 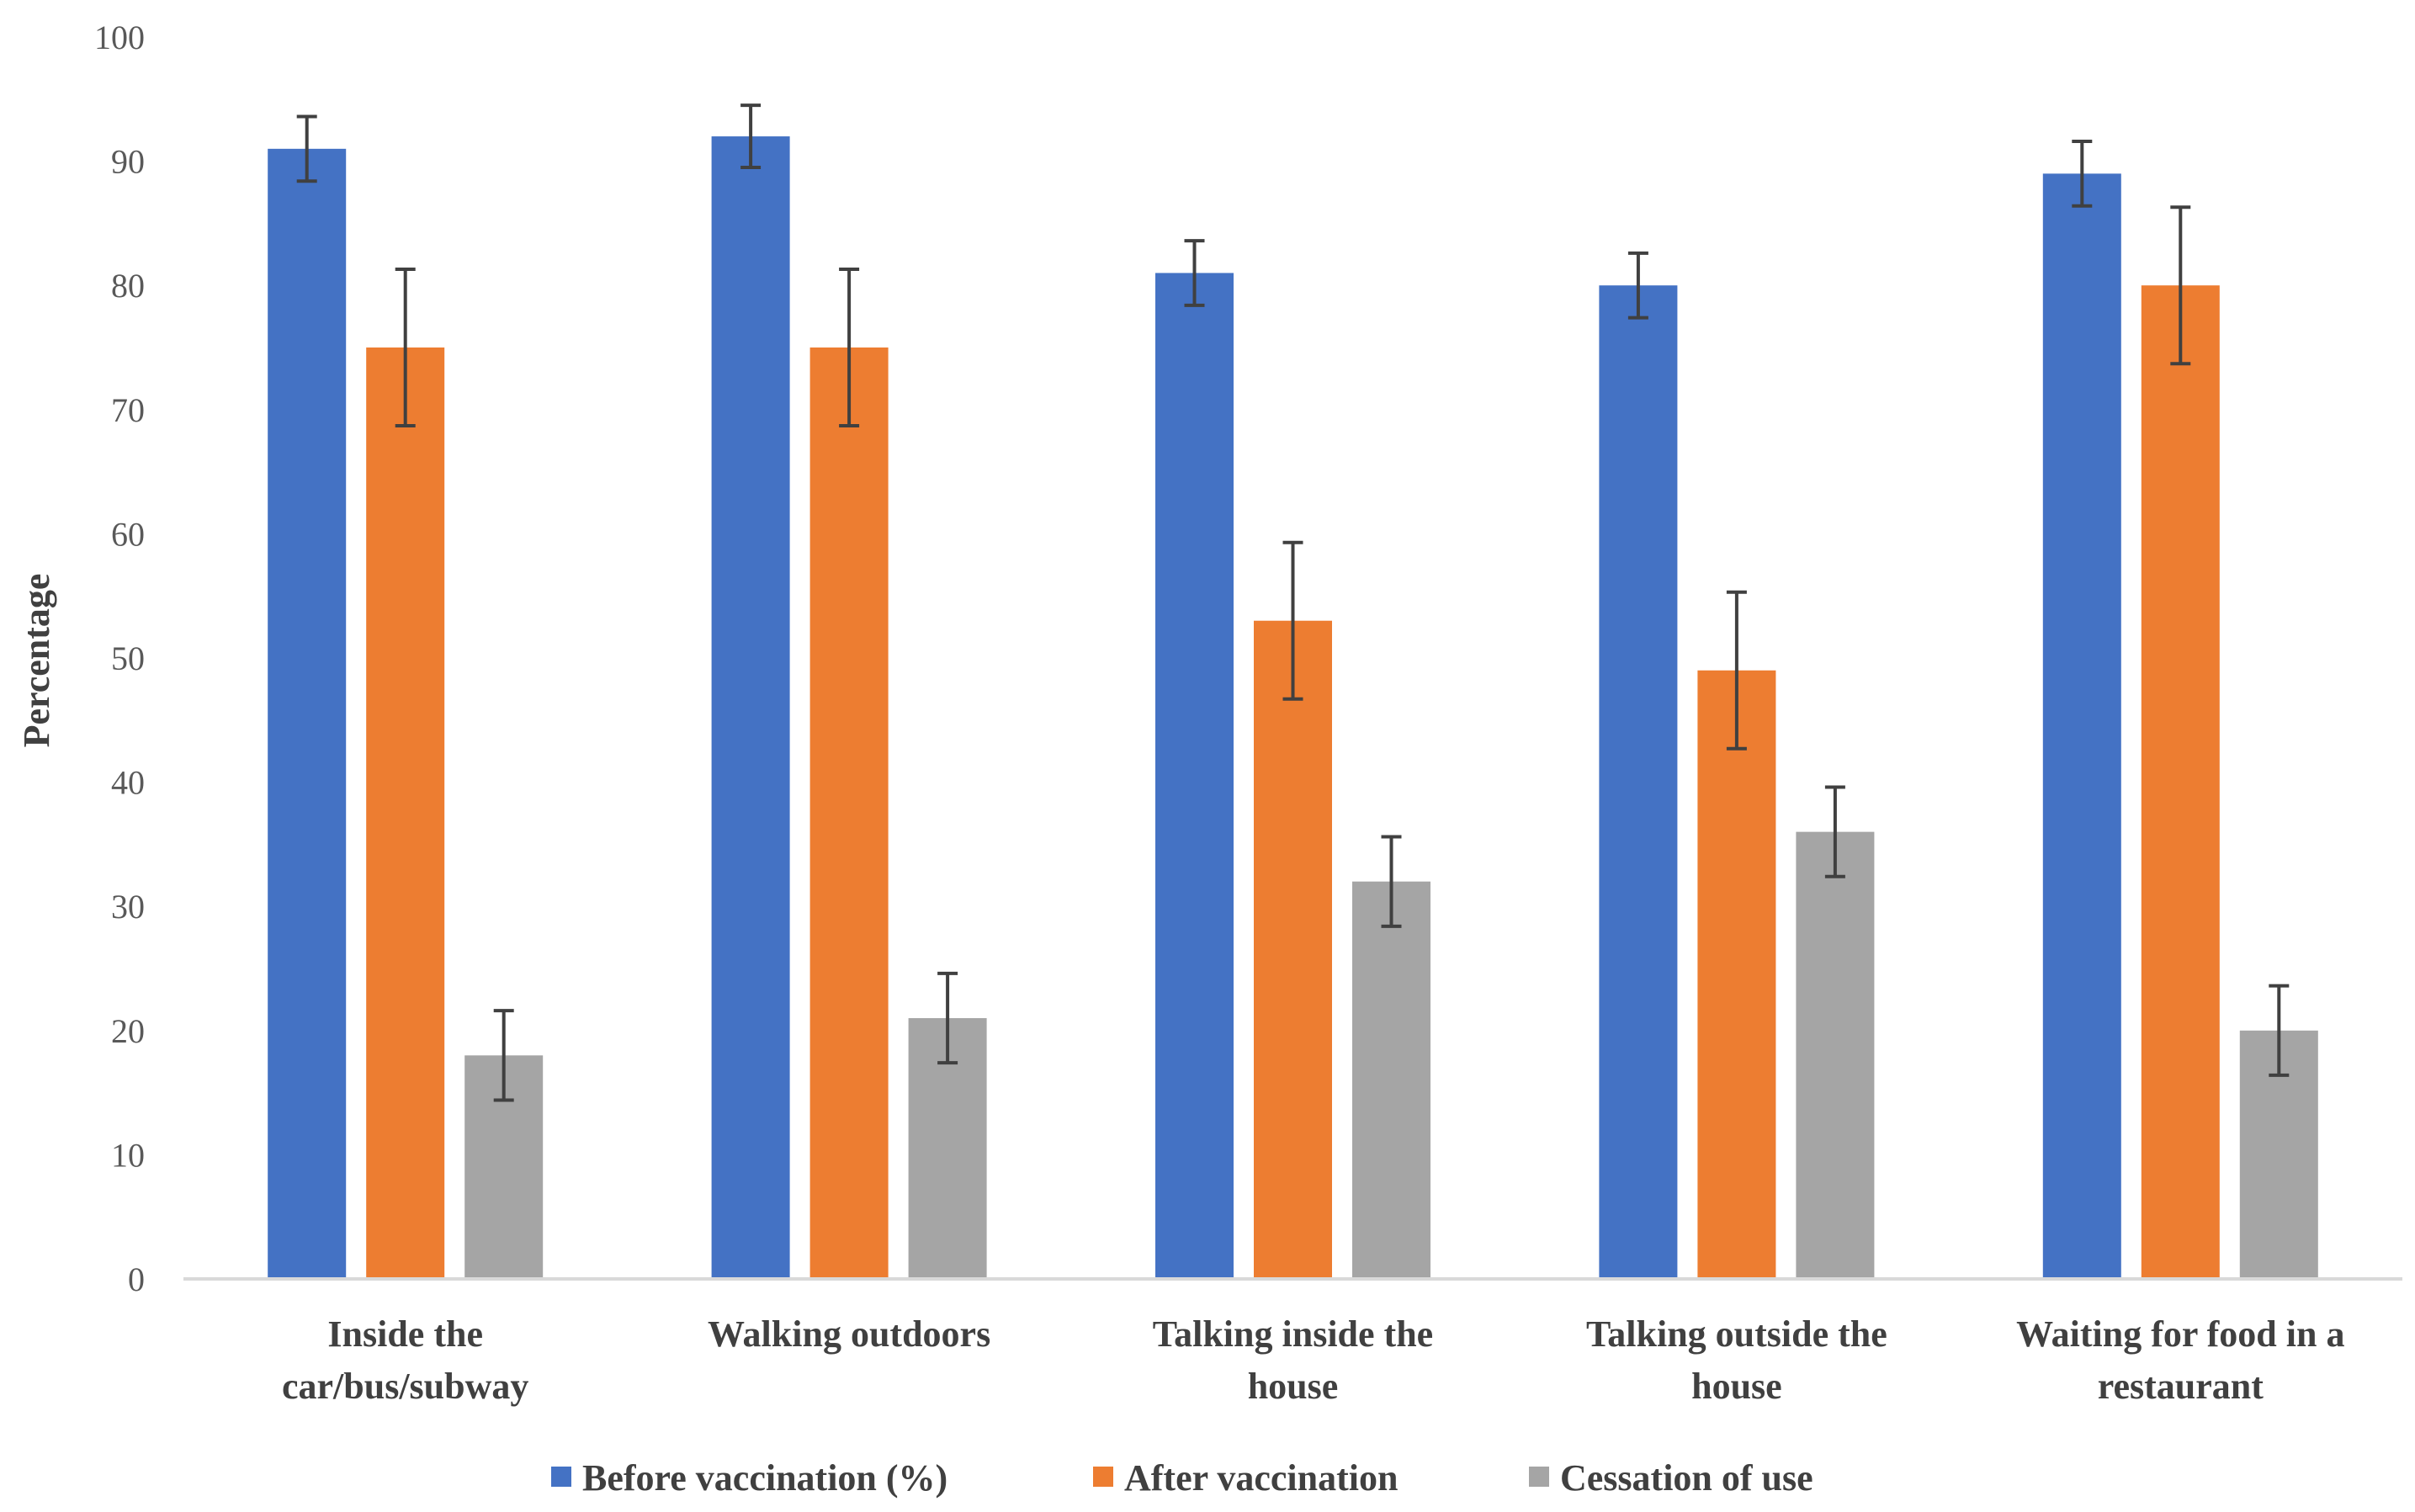 I want to click on legend-item: Before vaccination (%), so click(x=749, y=1478).